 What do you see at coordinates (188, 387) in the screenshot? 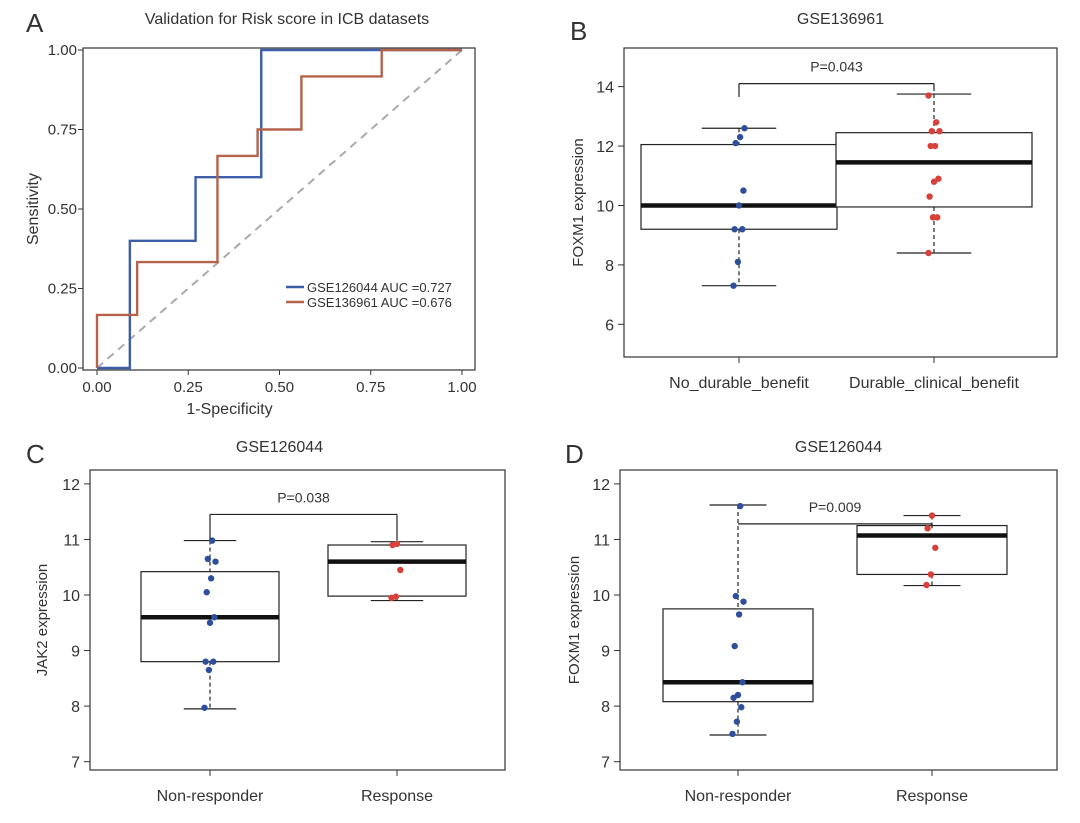
I see `x-tick-label: 0.25` at bounding box center [188, 387].